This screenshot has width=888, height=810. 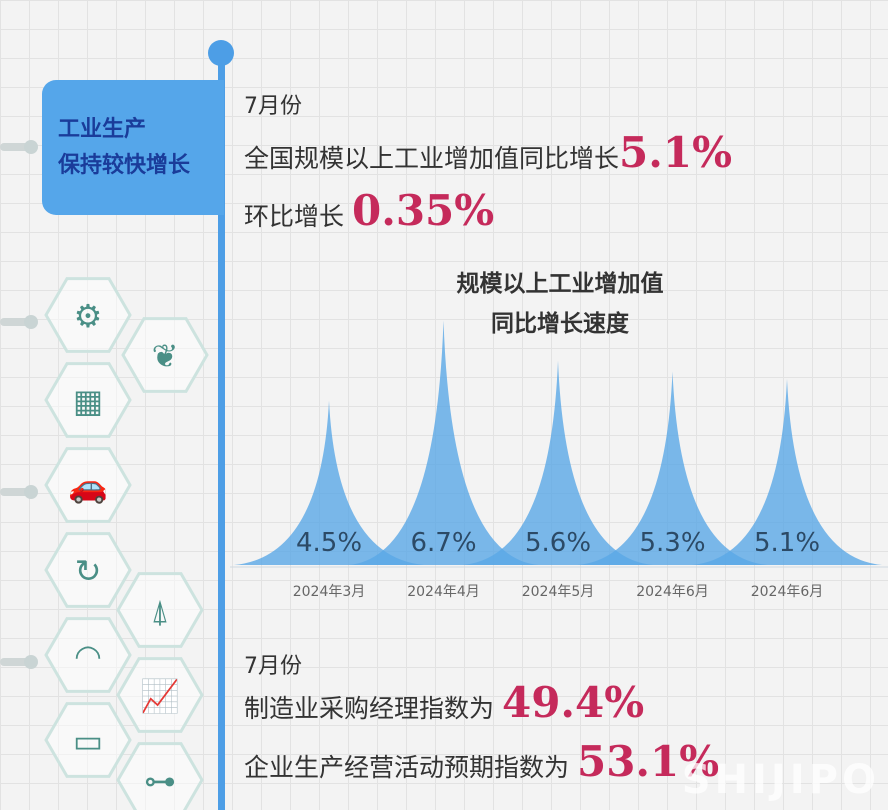 I want to click on data-label: 5.1%, so click(x=787, y=543).